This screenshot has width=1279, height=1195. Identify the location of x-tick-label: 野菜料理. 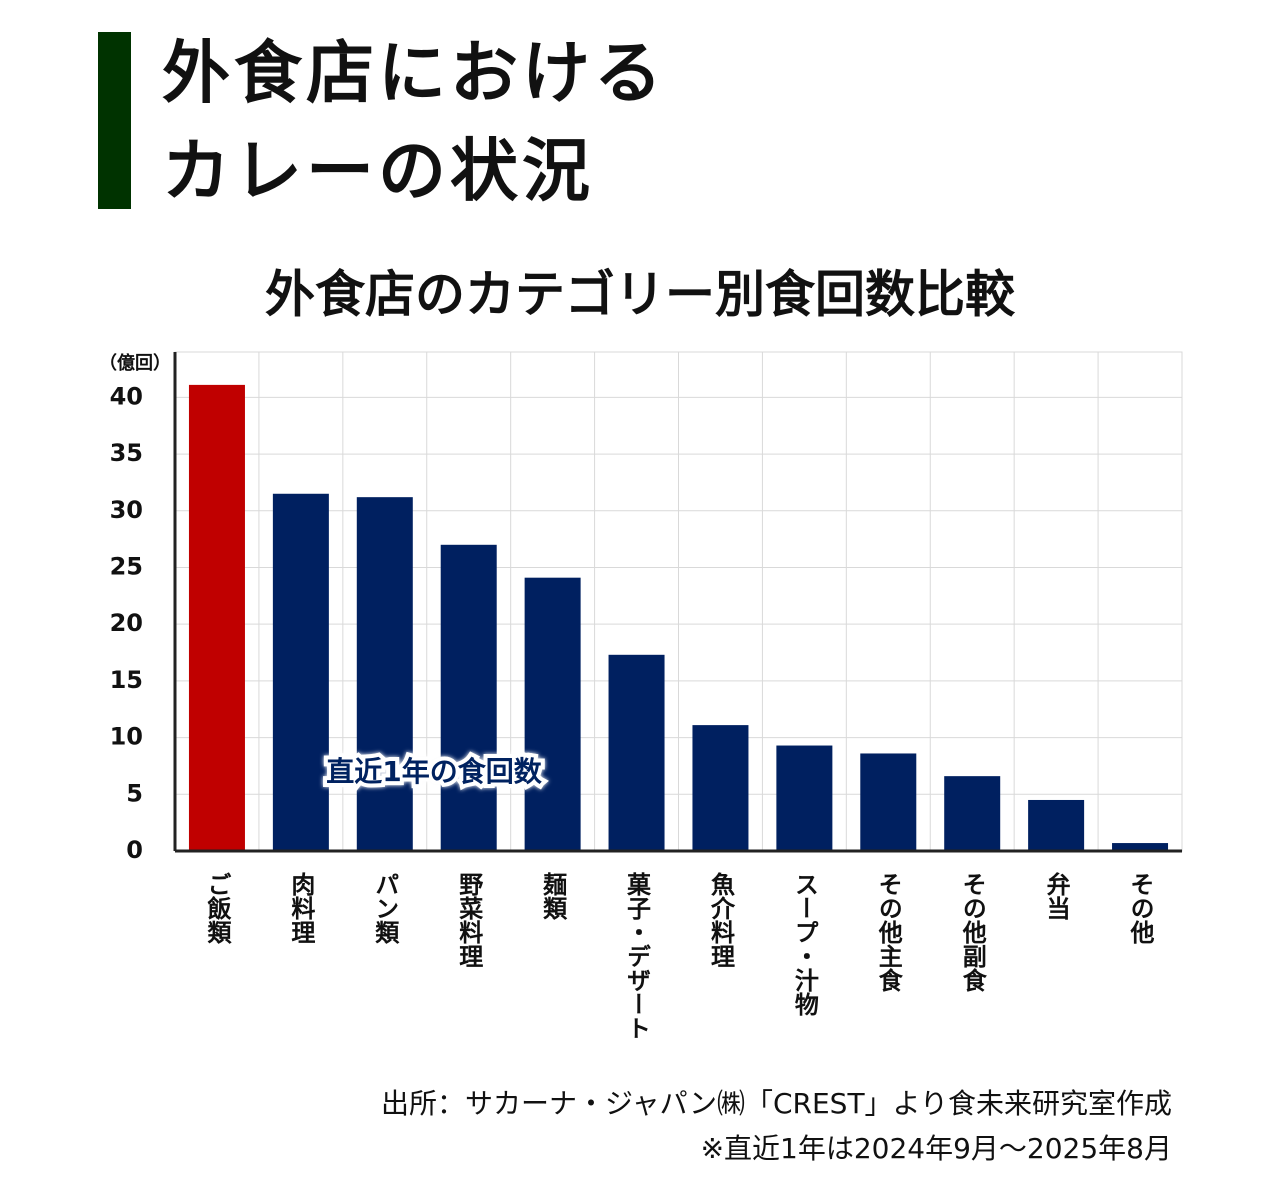
(469, 920).